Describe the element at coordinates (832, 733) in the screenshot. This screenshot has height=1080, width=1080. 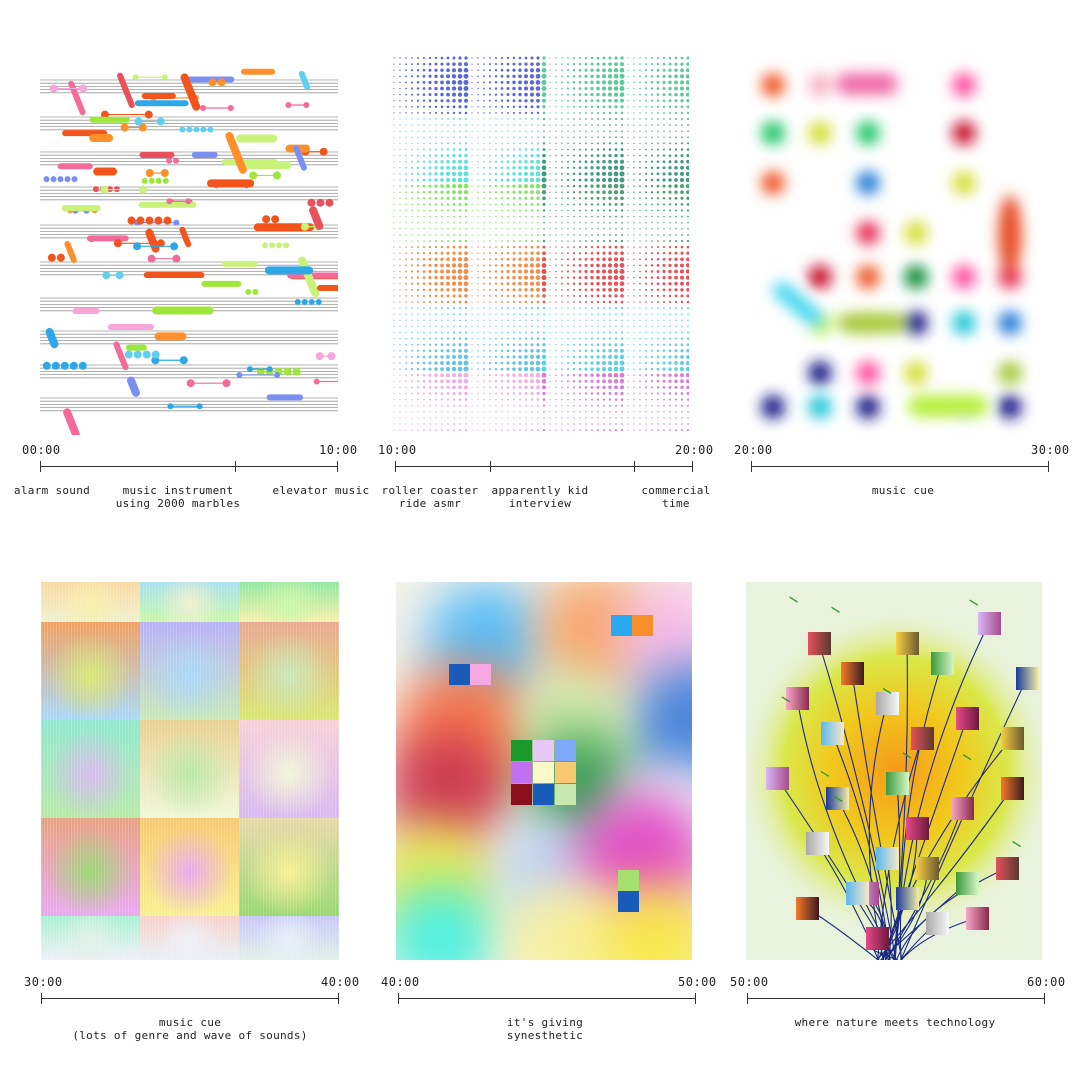
I see `gradient-square` at that location.